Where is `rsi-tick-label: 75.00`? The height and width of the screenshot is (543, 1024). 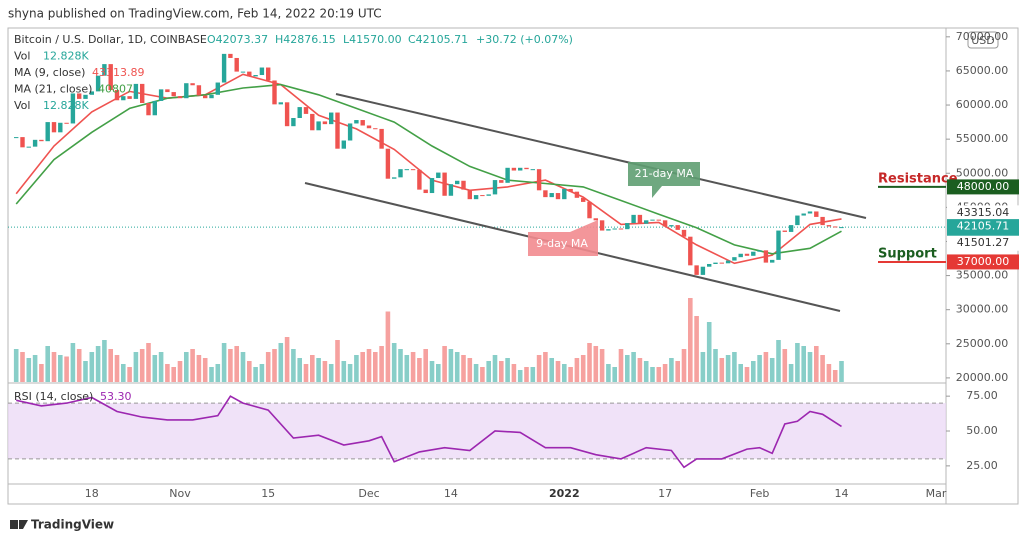 rsi-tick-label: 75.00 is located at coordinates (982, 395).